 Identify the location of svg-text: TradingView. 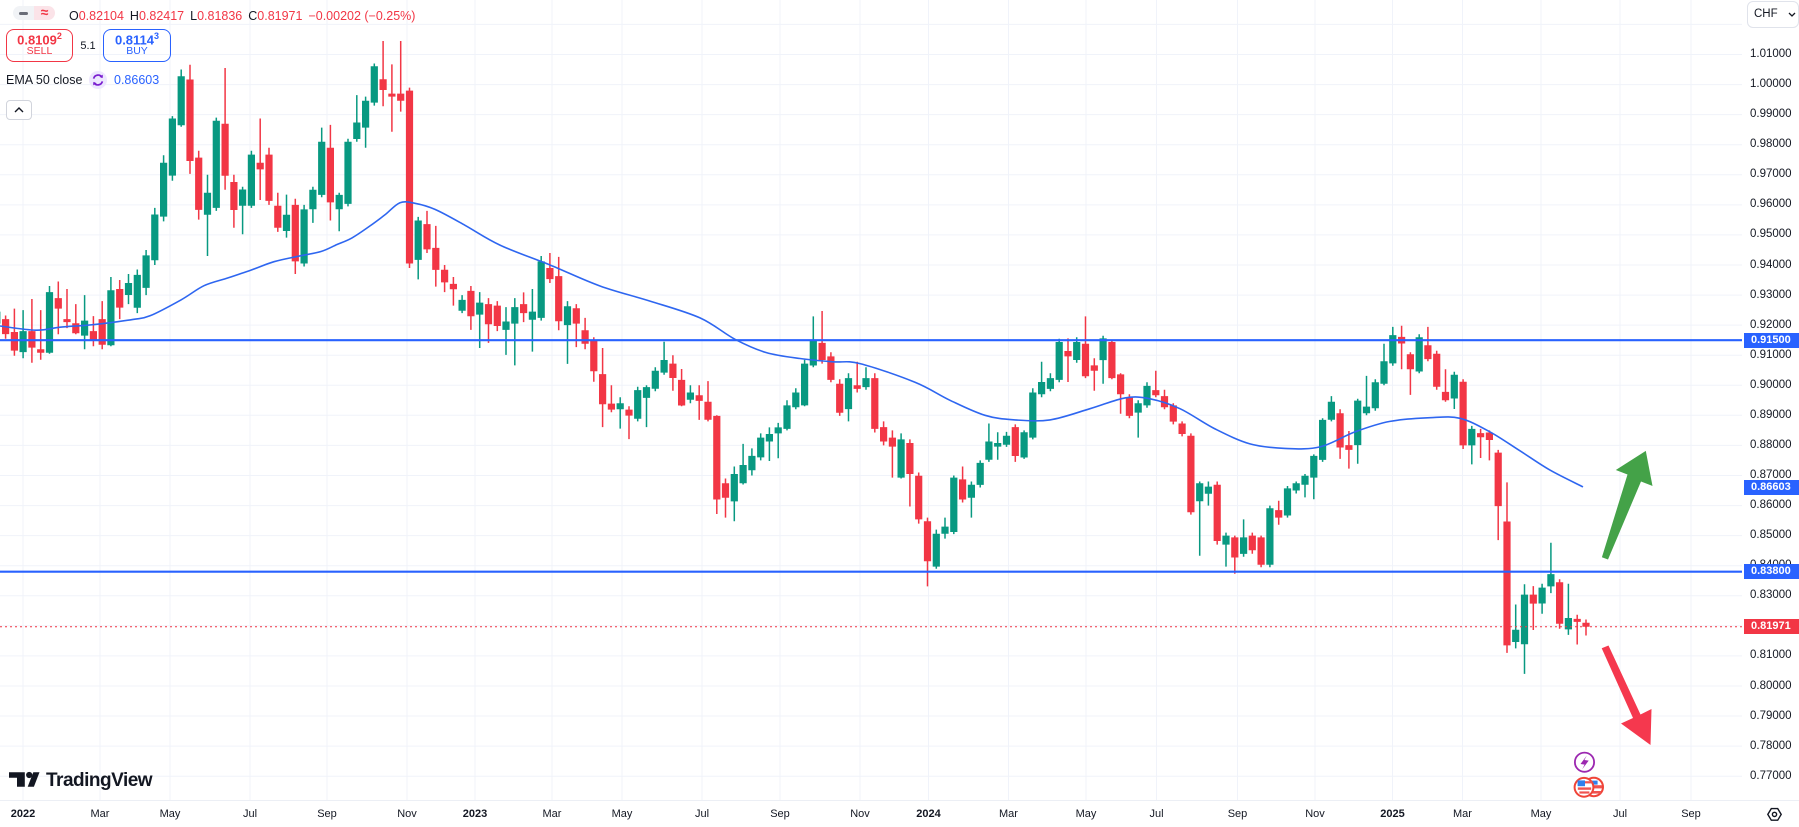
(99, 780).